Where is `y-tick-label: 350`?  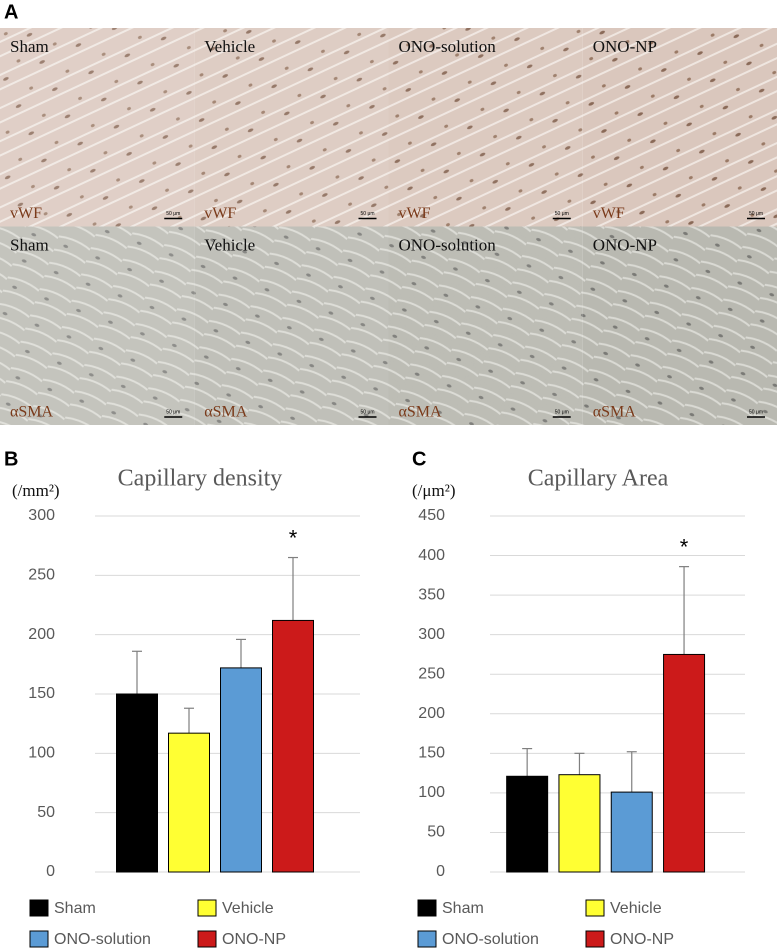 y-tick-label: 350 is located at coordinates (431, 594).